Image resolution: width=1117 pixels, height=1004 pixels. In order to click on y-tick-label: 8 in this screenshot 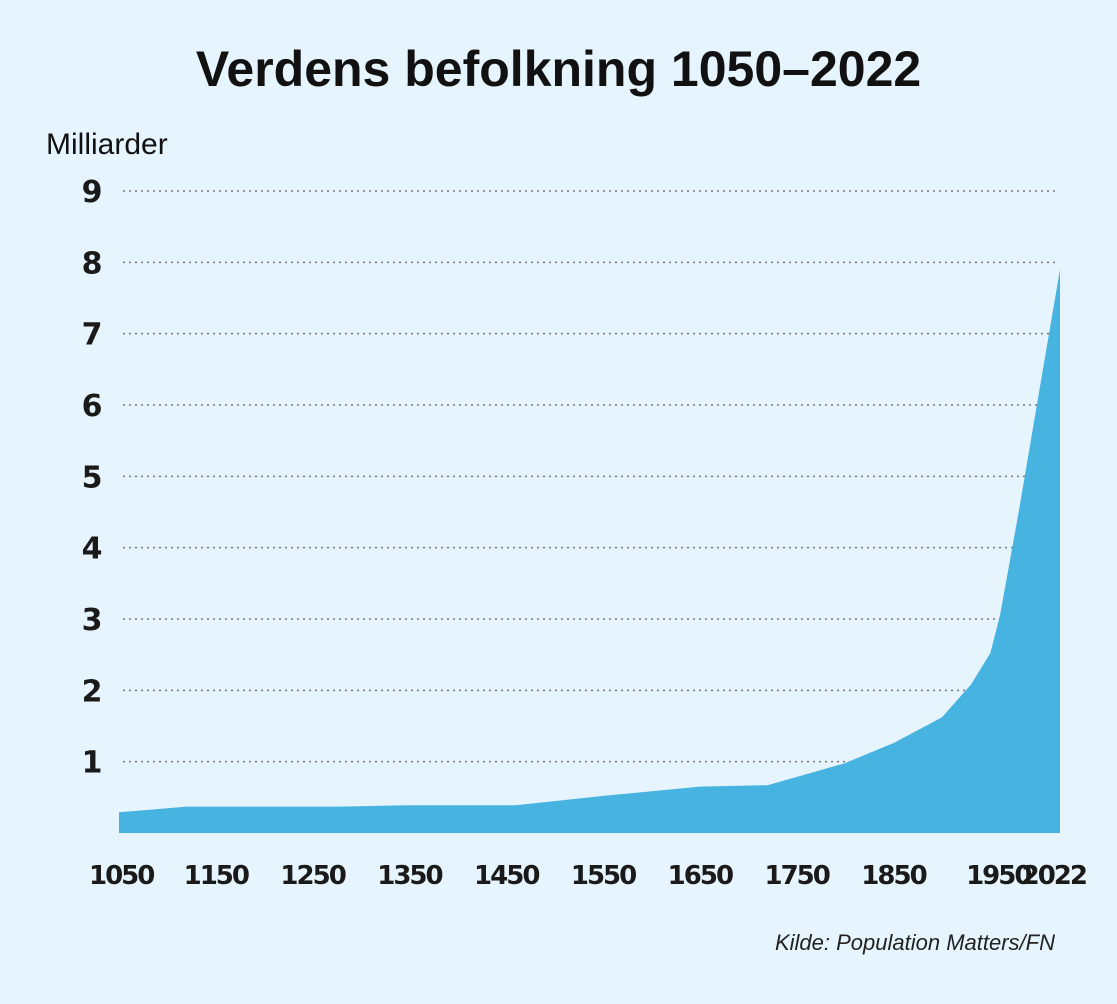, I will do `click(92, 263)`.